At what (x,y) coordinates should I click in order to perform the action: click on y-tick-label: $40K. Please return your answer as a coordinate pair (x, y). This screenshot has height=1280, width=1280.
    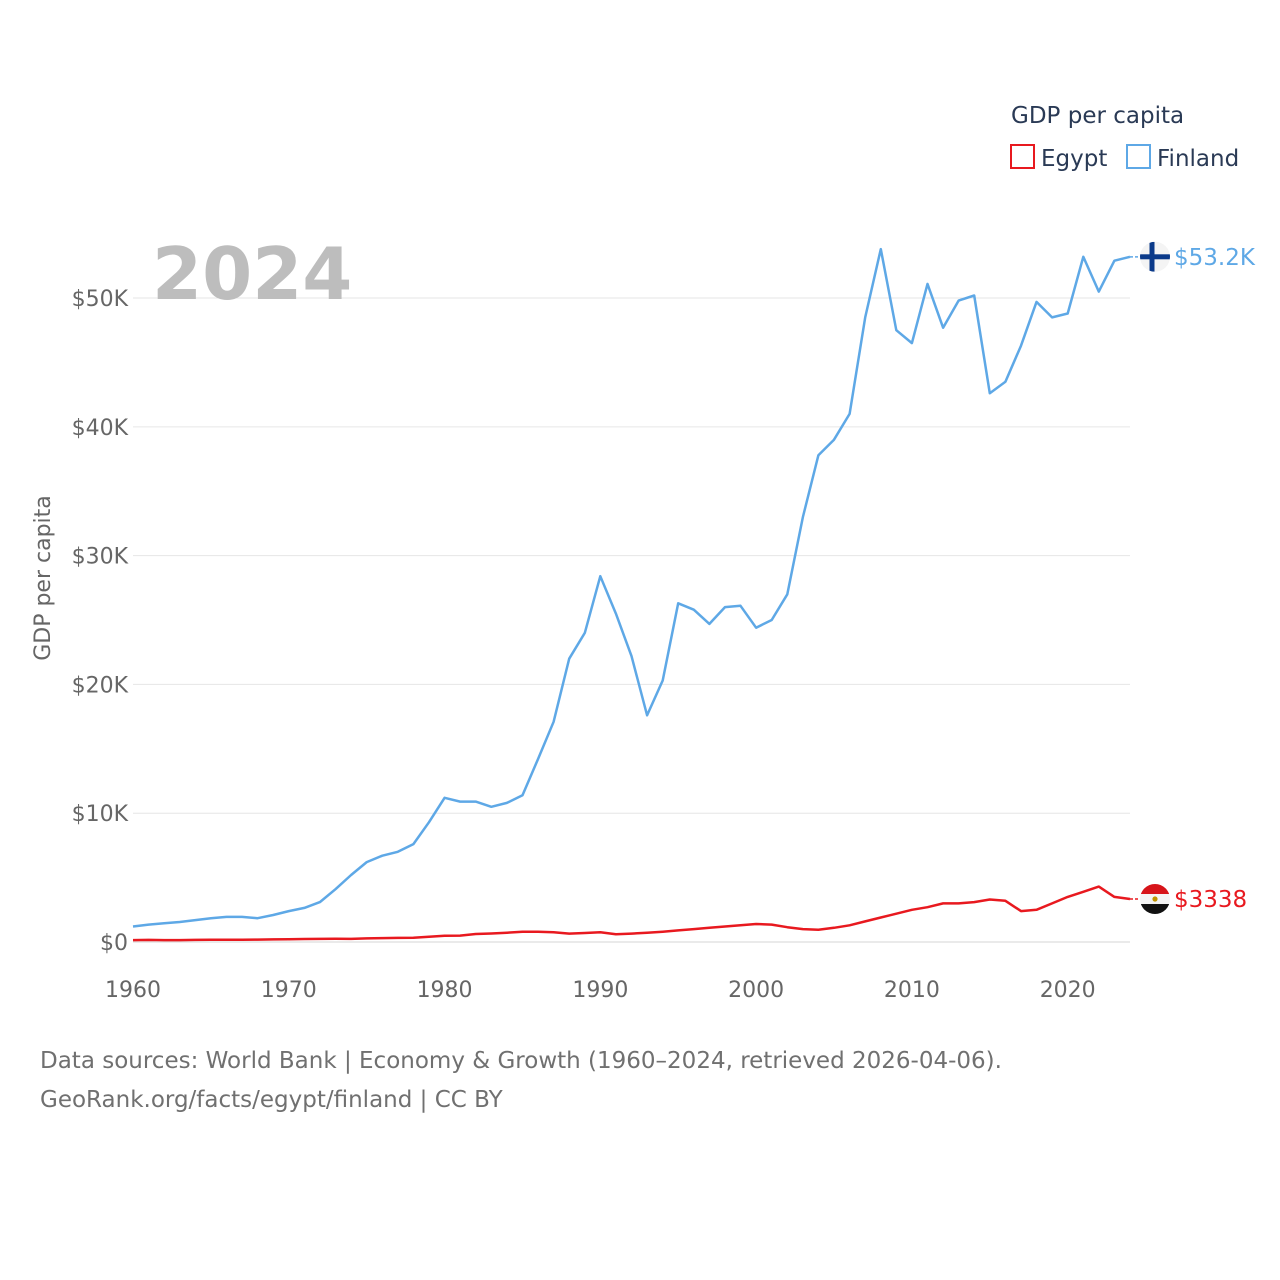
    Looking at the image, I should click on (100, 428).